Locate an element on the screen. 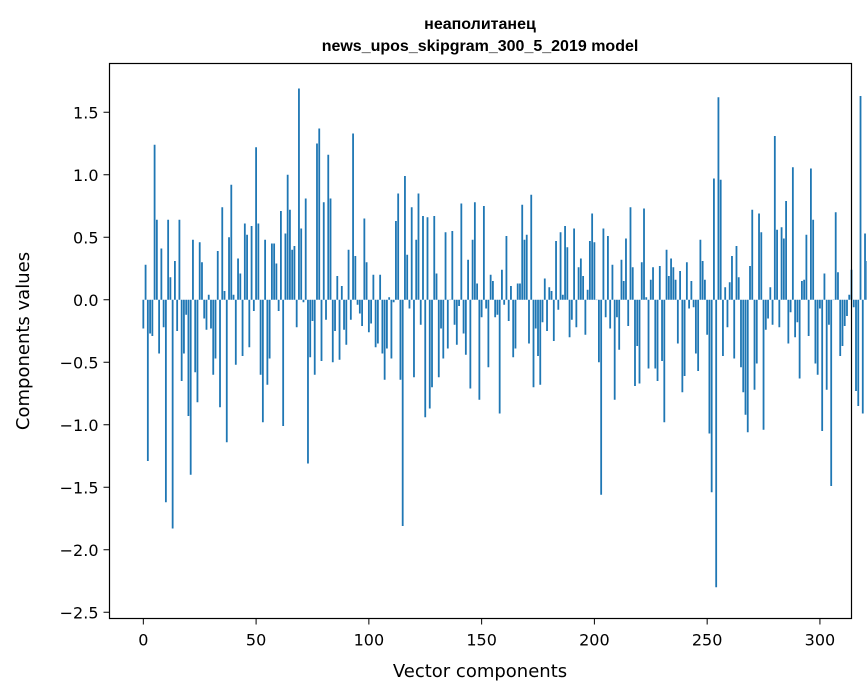 The image size is (867, 696). chart-title-line-1: неаполитанец is located at coordinates (480, 24).